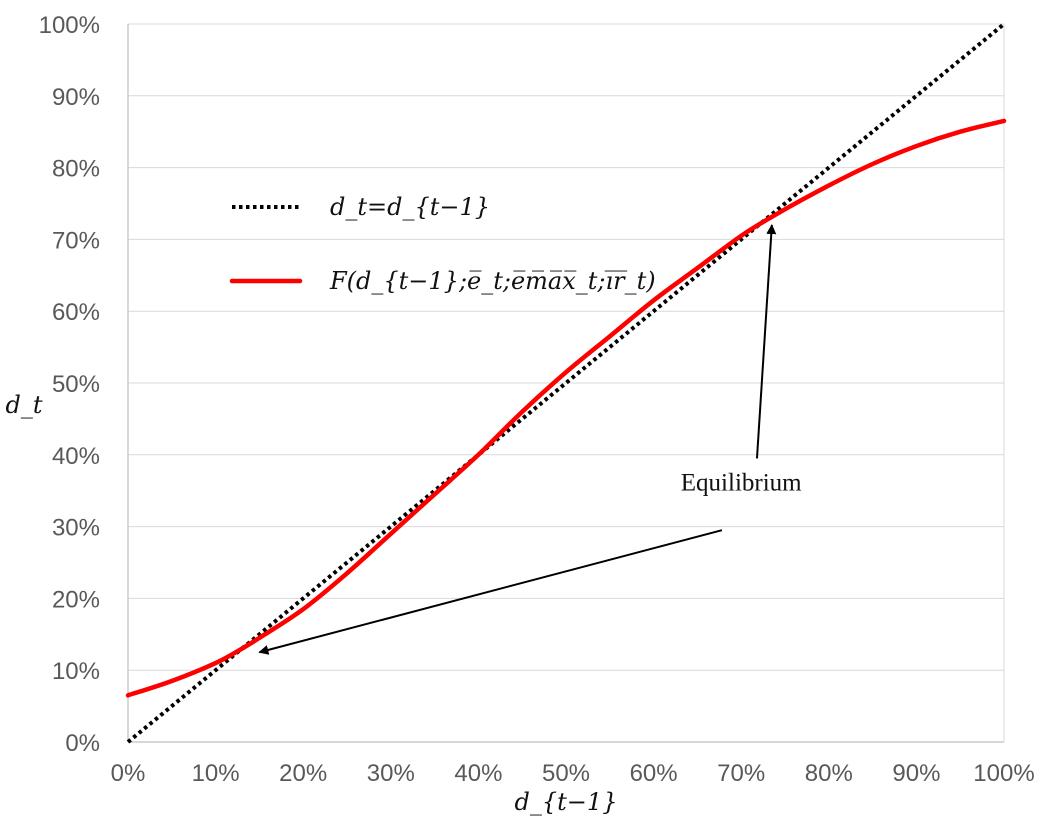  What do you see at coordinates (566, 802) in the screenshot?
I see `x-axis-title: d_{t−1}` at bounding box center [566, 802].